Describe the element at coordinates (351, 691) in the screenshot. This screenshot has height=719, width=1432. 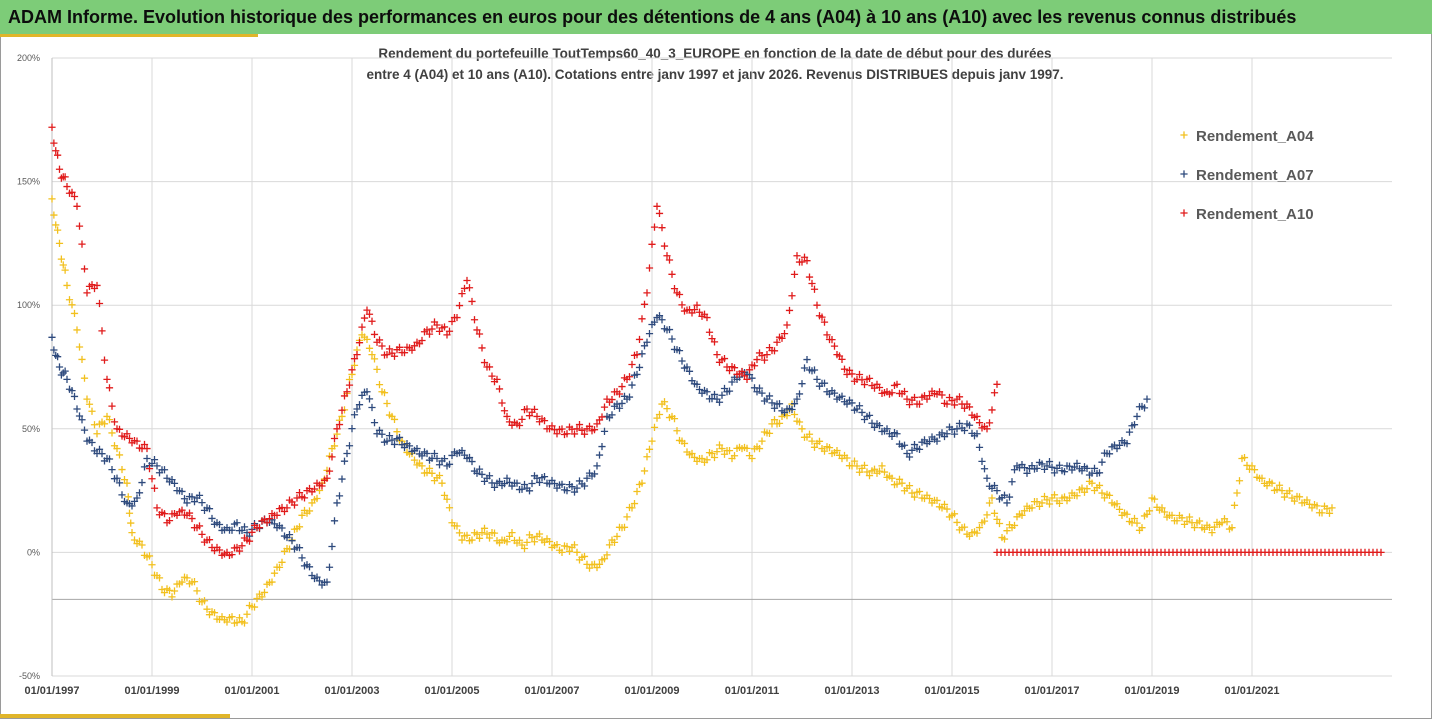
I see `x-tick-label: 01/01/2003` at that location.